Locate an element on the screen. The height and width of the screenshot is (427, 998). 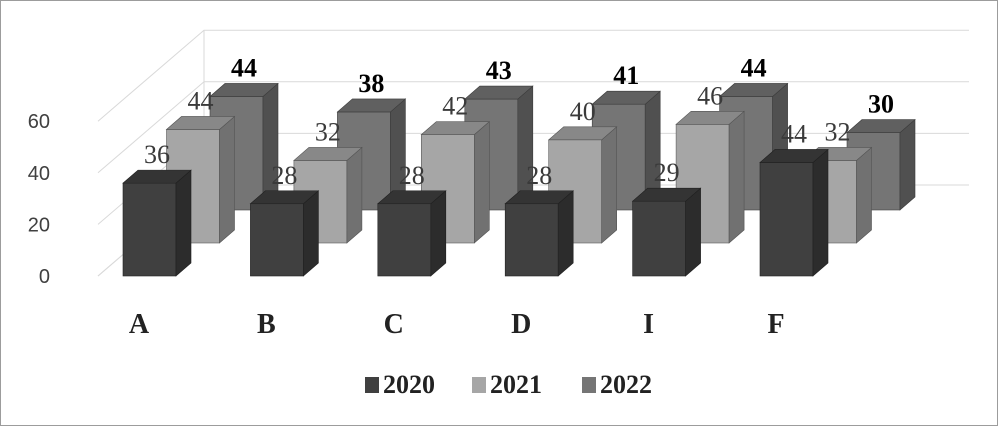
x-tick-label: F is located at coordinates (775, 324).